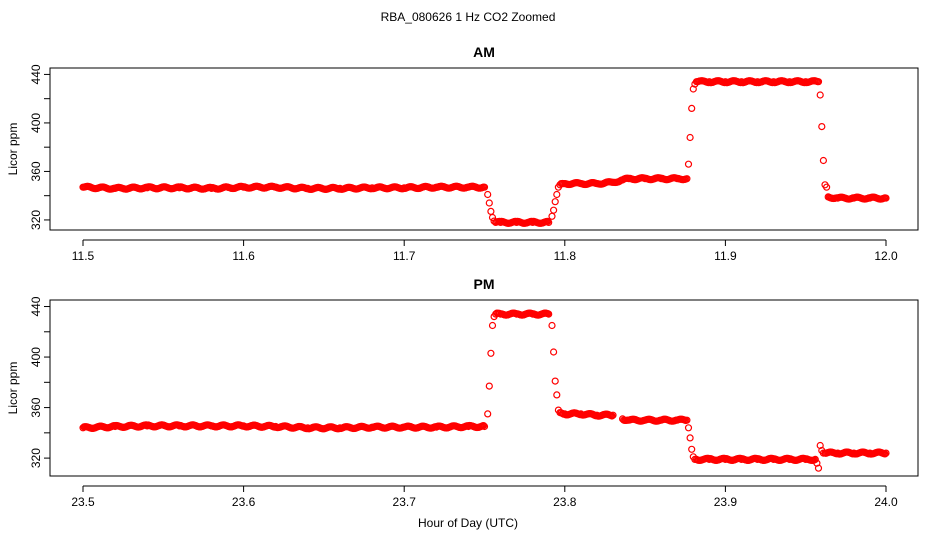 Image resolution: width=936 pixels, height=540 pixels. What do you see at coordinates (468, 17) in the screenshot?
I see `figure-title: RBA_080626 1 Hz CO2 Zoomed` at bounding box center [468, 17].